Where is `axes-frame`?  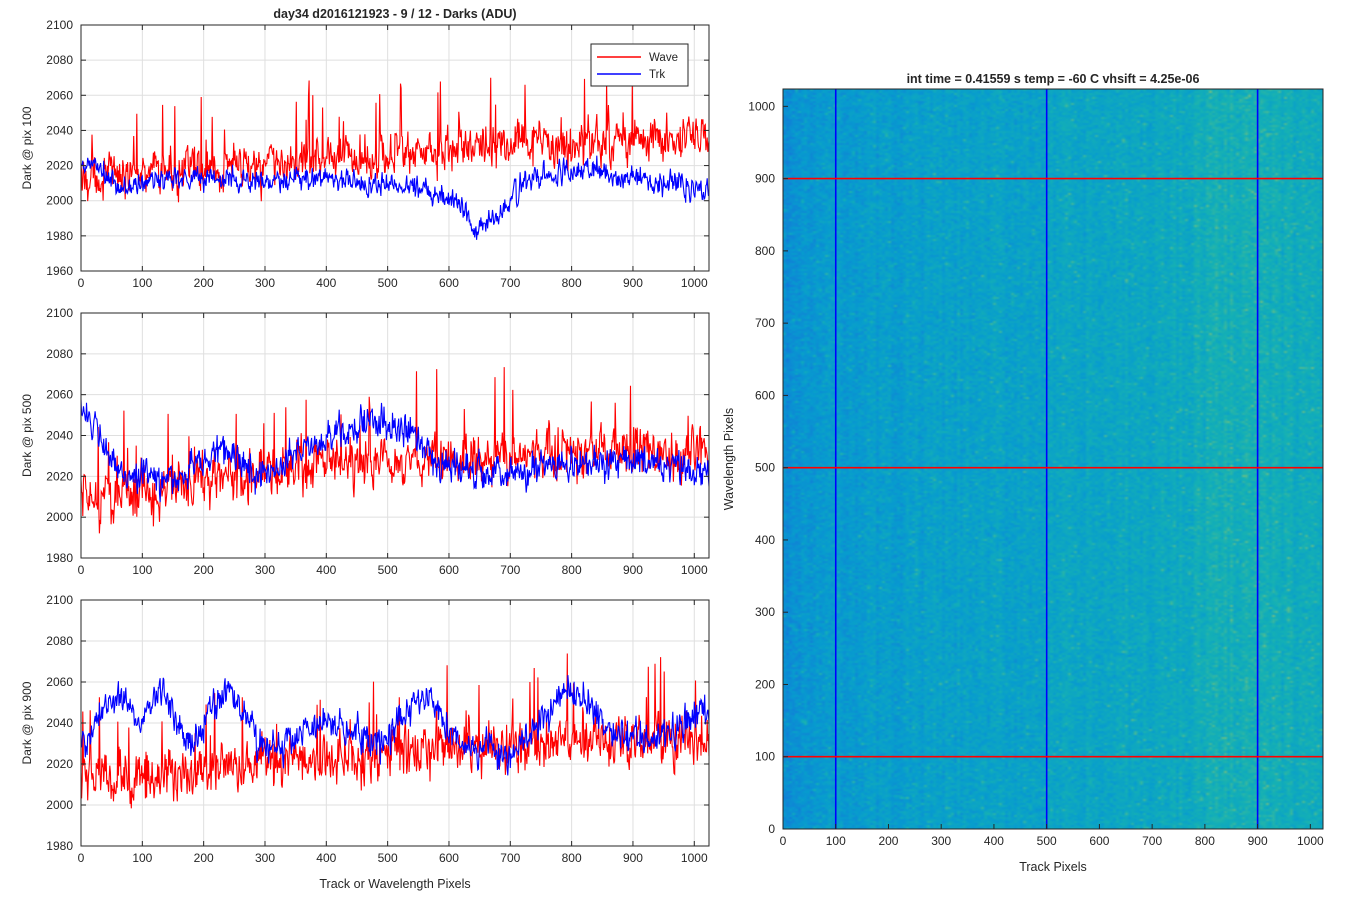 axes-frame is located at coordinates (395, 148).